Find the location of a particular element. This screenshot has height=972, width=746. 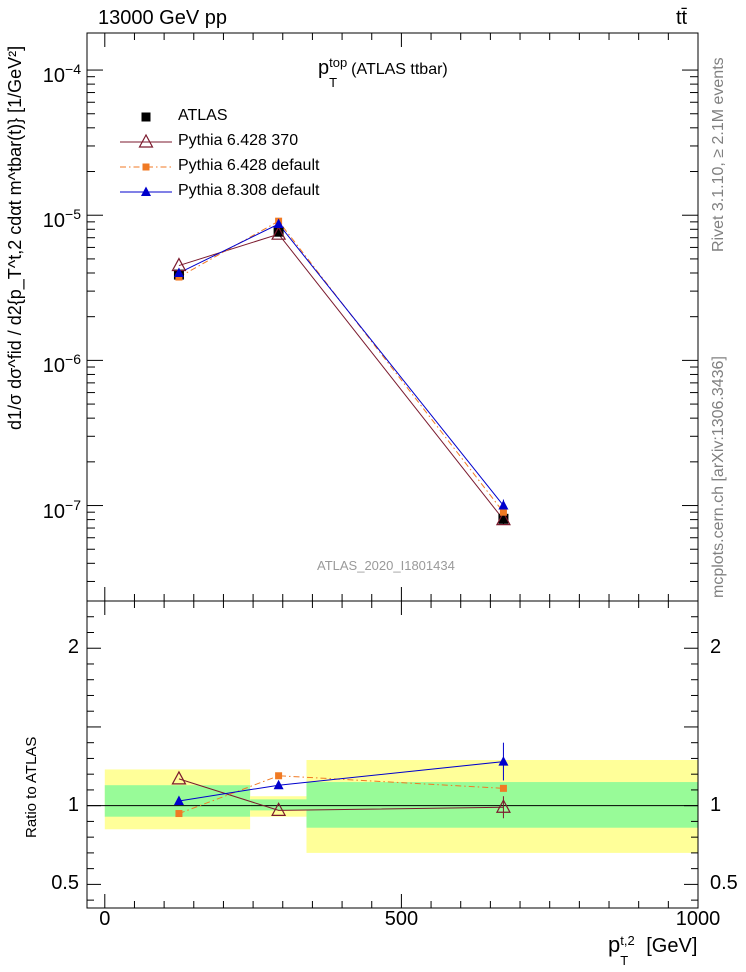

plot-title: p top T (ATLAS ttbar) is located at coordinates (383, 72).